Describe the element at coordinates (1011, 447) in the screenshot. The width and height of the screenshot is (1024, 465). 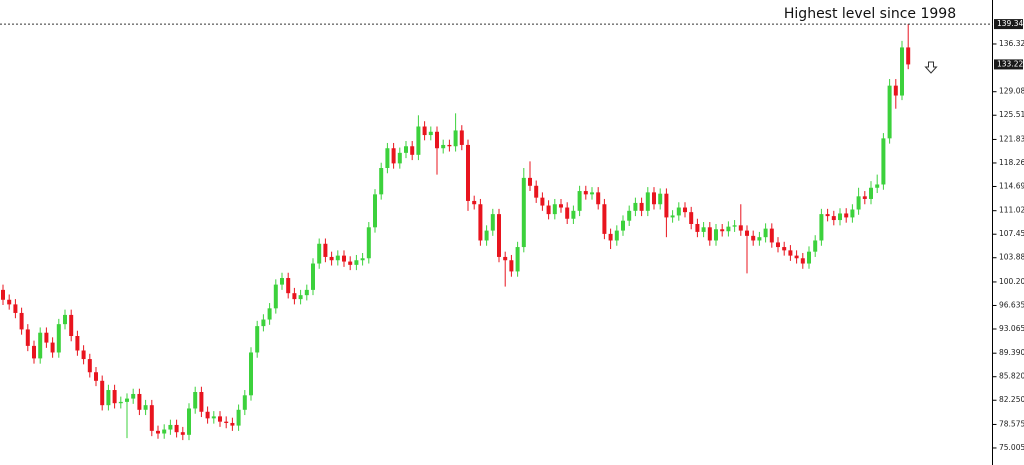
I see `y-tick-label: 75.005` at that location.